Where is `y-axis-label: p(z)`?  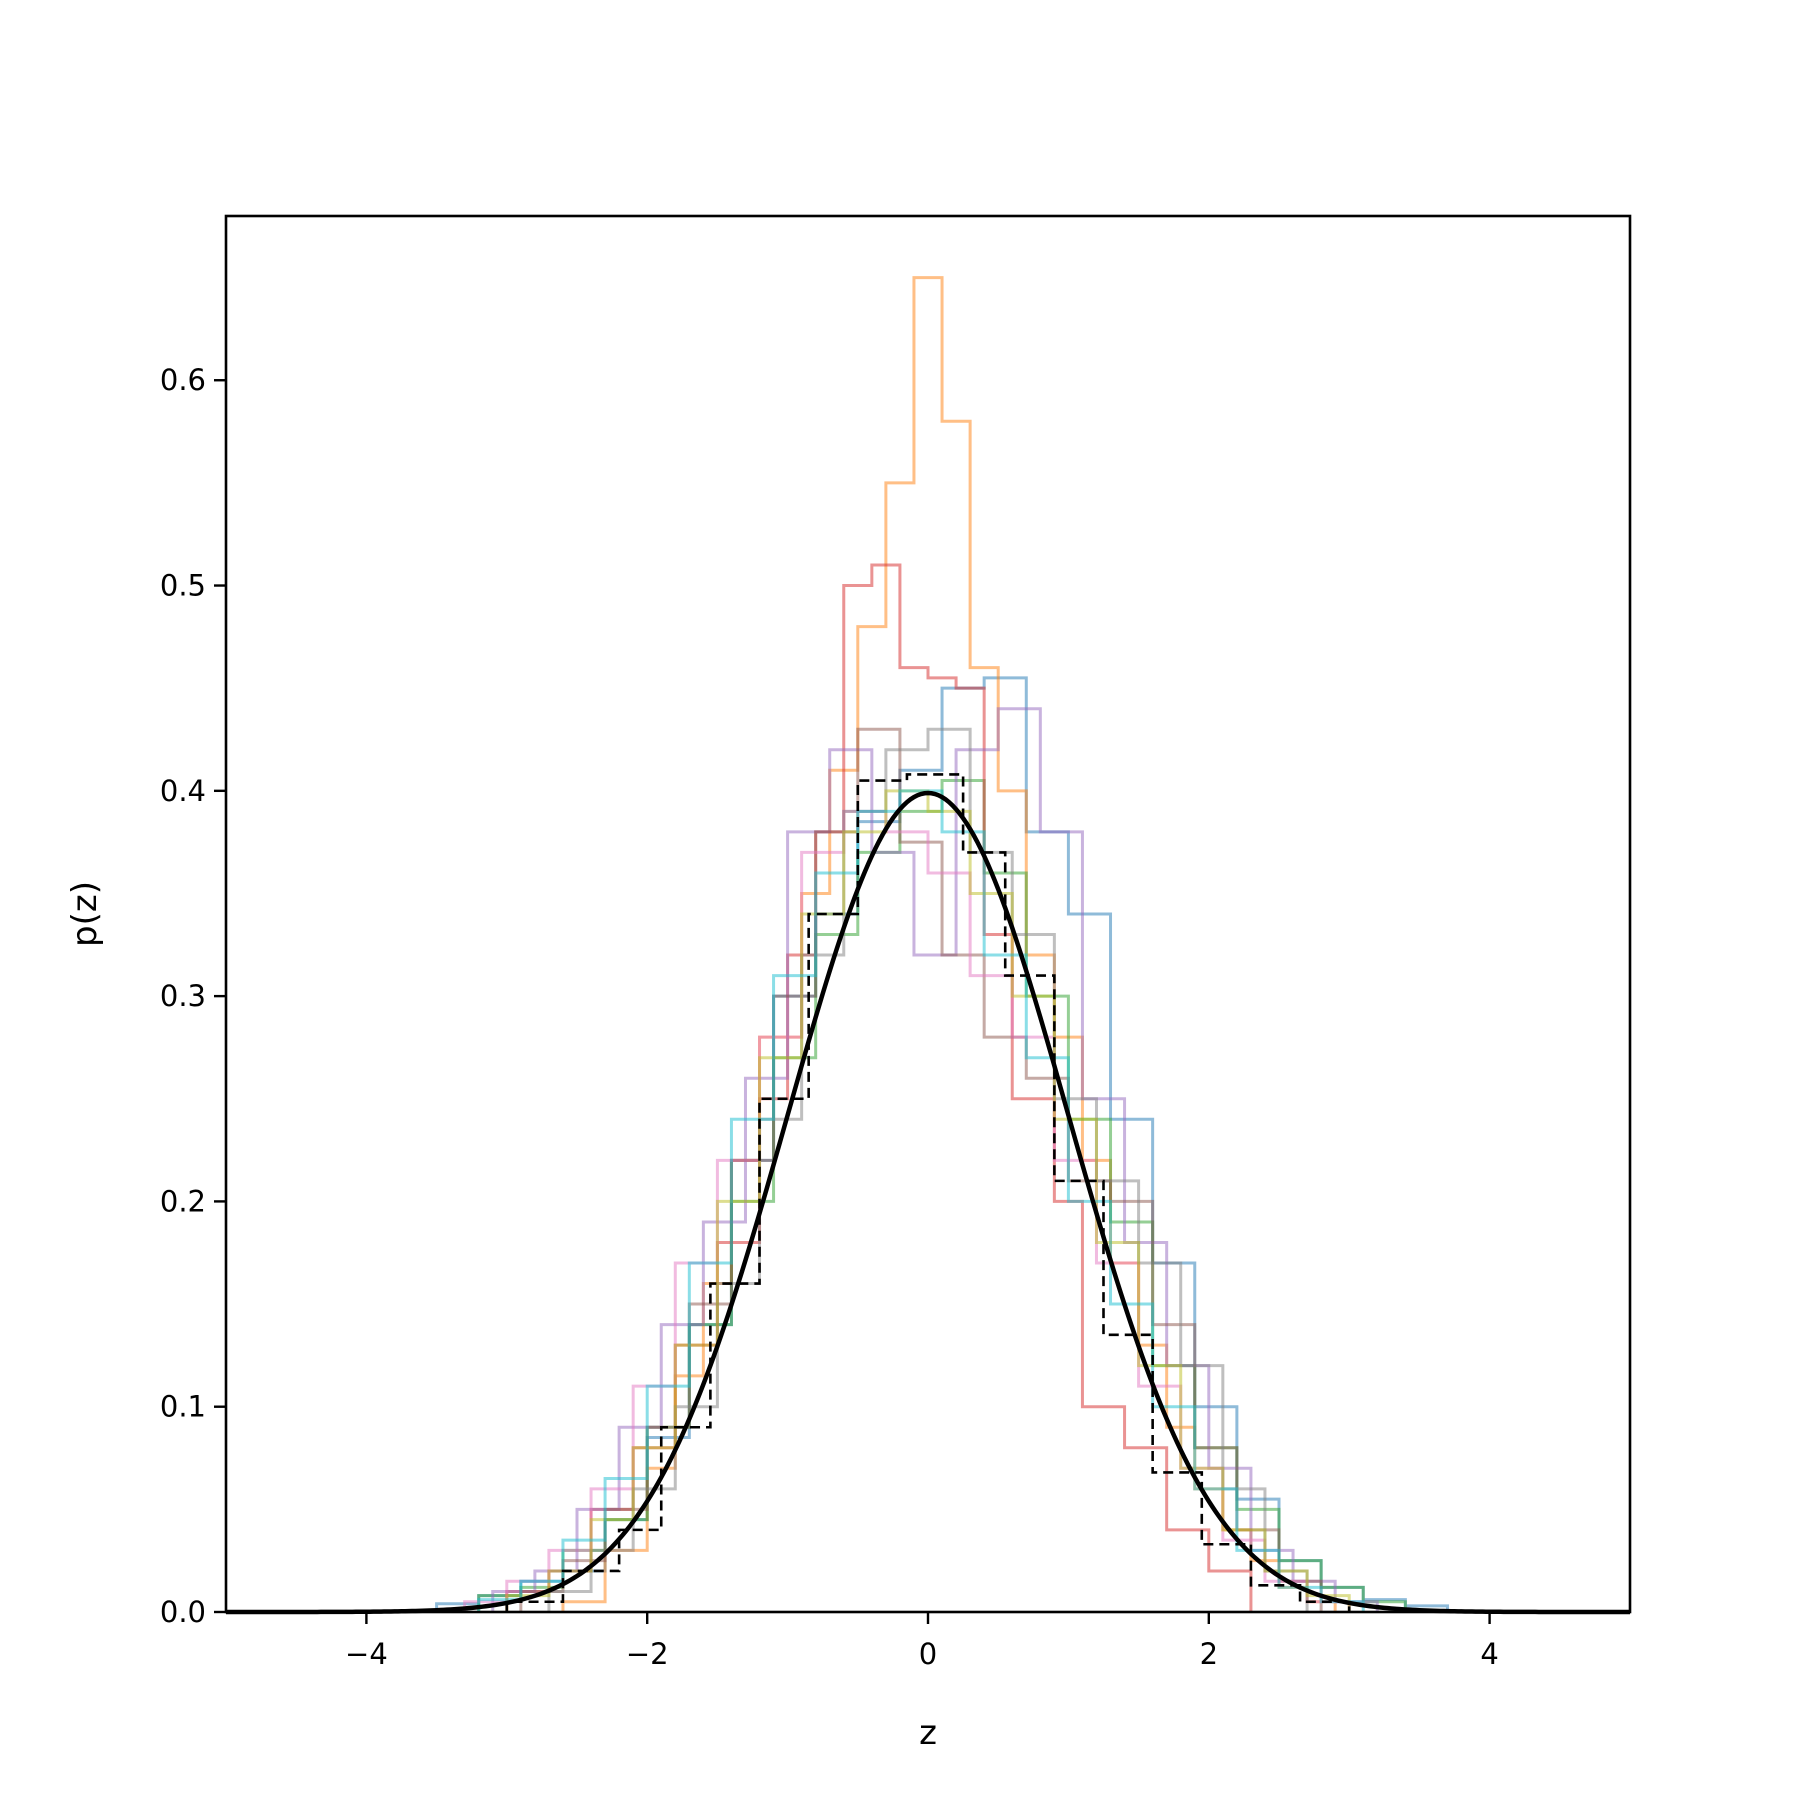 y-axis-label: p(z) is located at coordinates (85, 914).